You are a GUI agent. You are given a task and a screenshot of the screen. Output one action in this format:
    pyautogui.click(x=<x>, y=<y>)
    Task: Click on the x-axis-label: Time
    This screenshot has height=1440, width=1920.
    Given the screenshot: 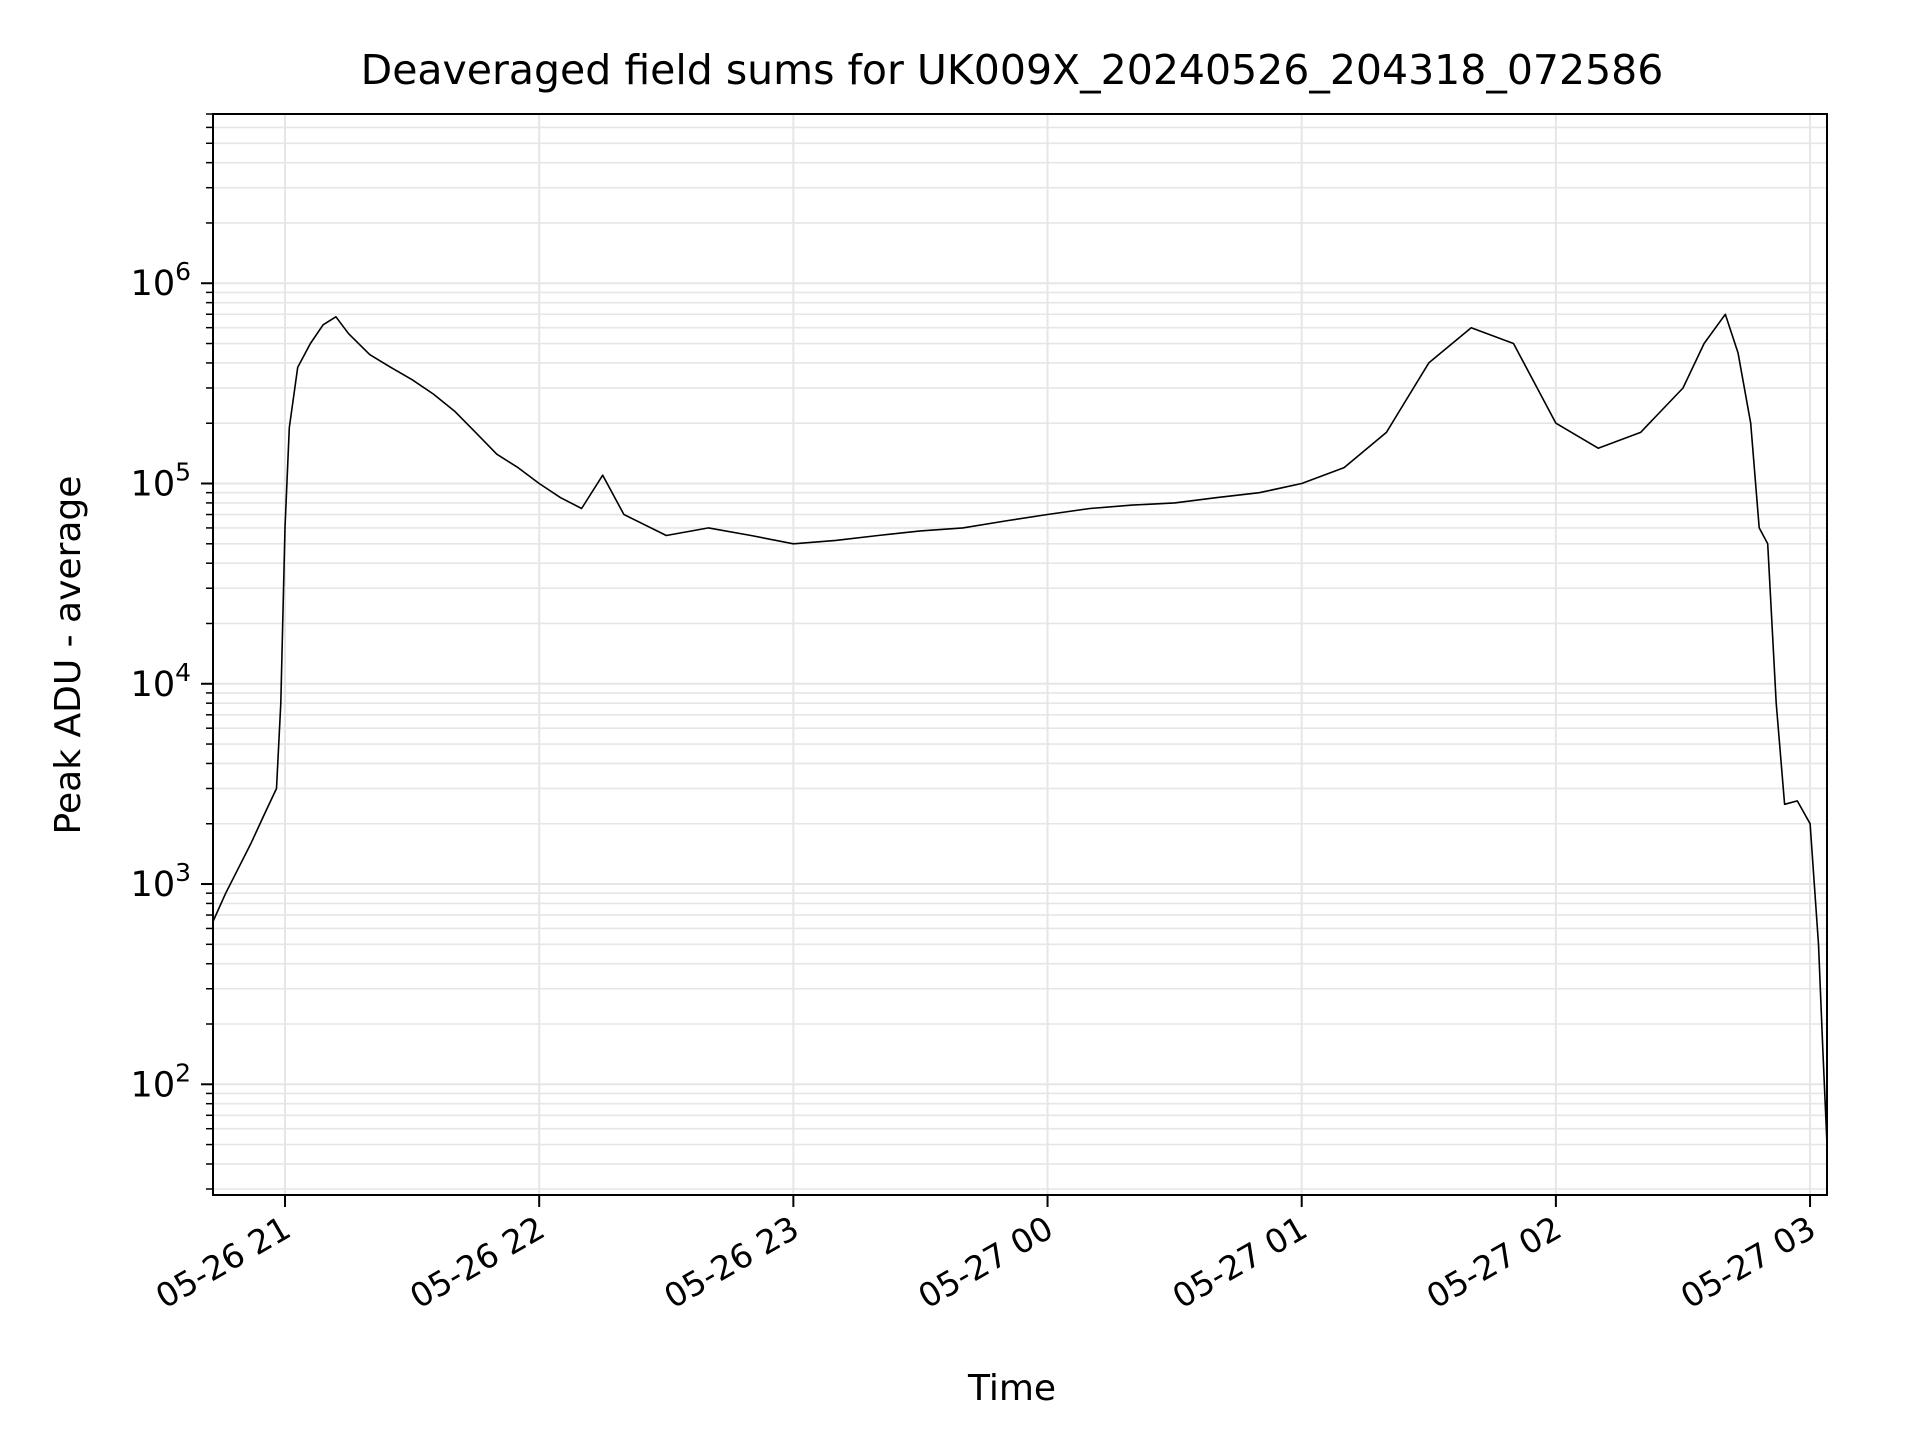 What is the action you would take?
    pyautogui.click(x=1011, y=1388)
    